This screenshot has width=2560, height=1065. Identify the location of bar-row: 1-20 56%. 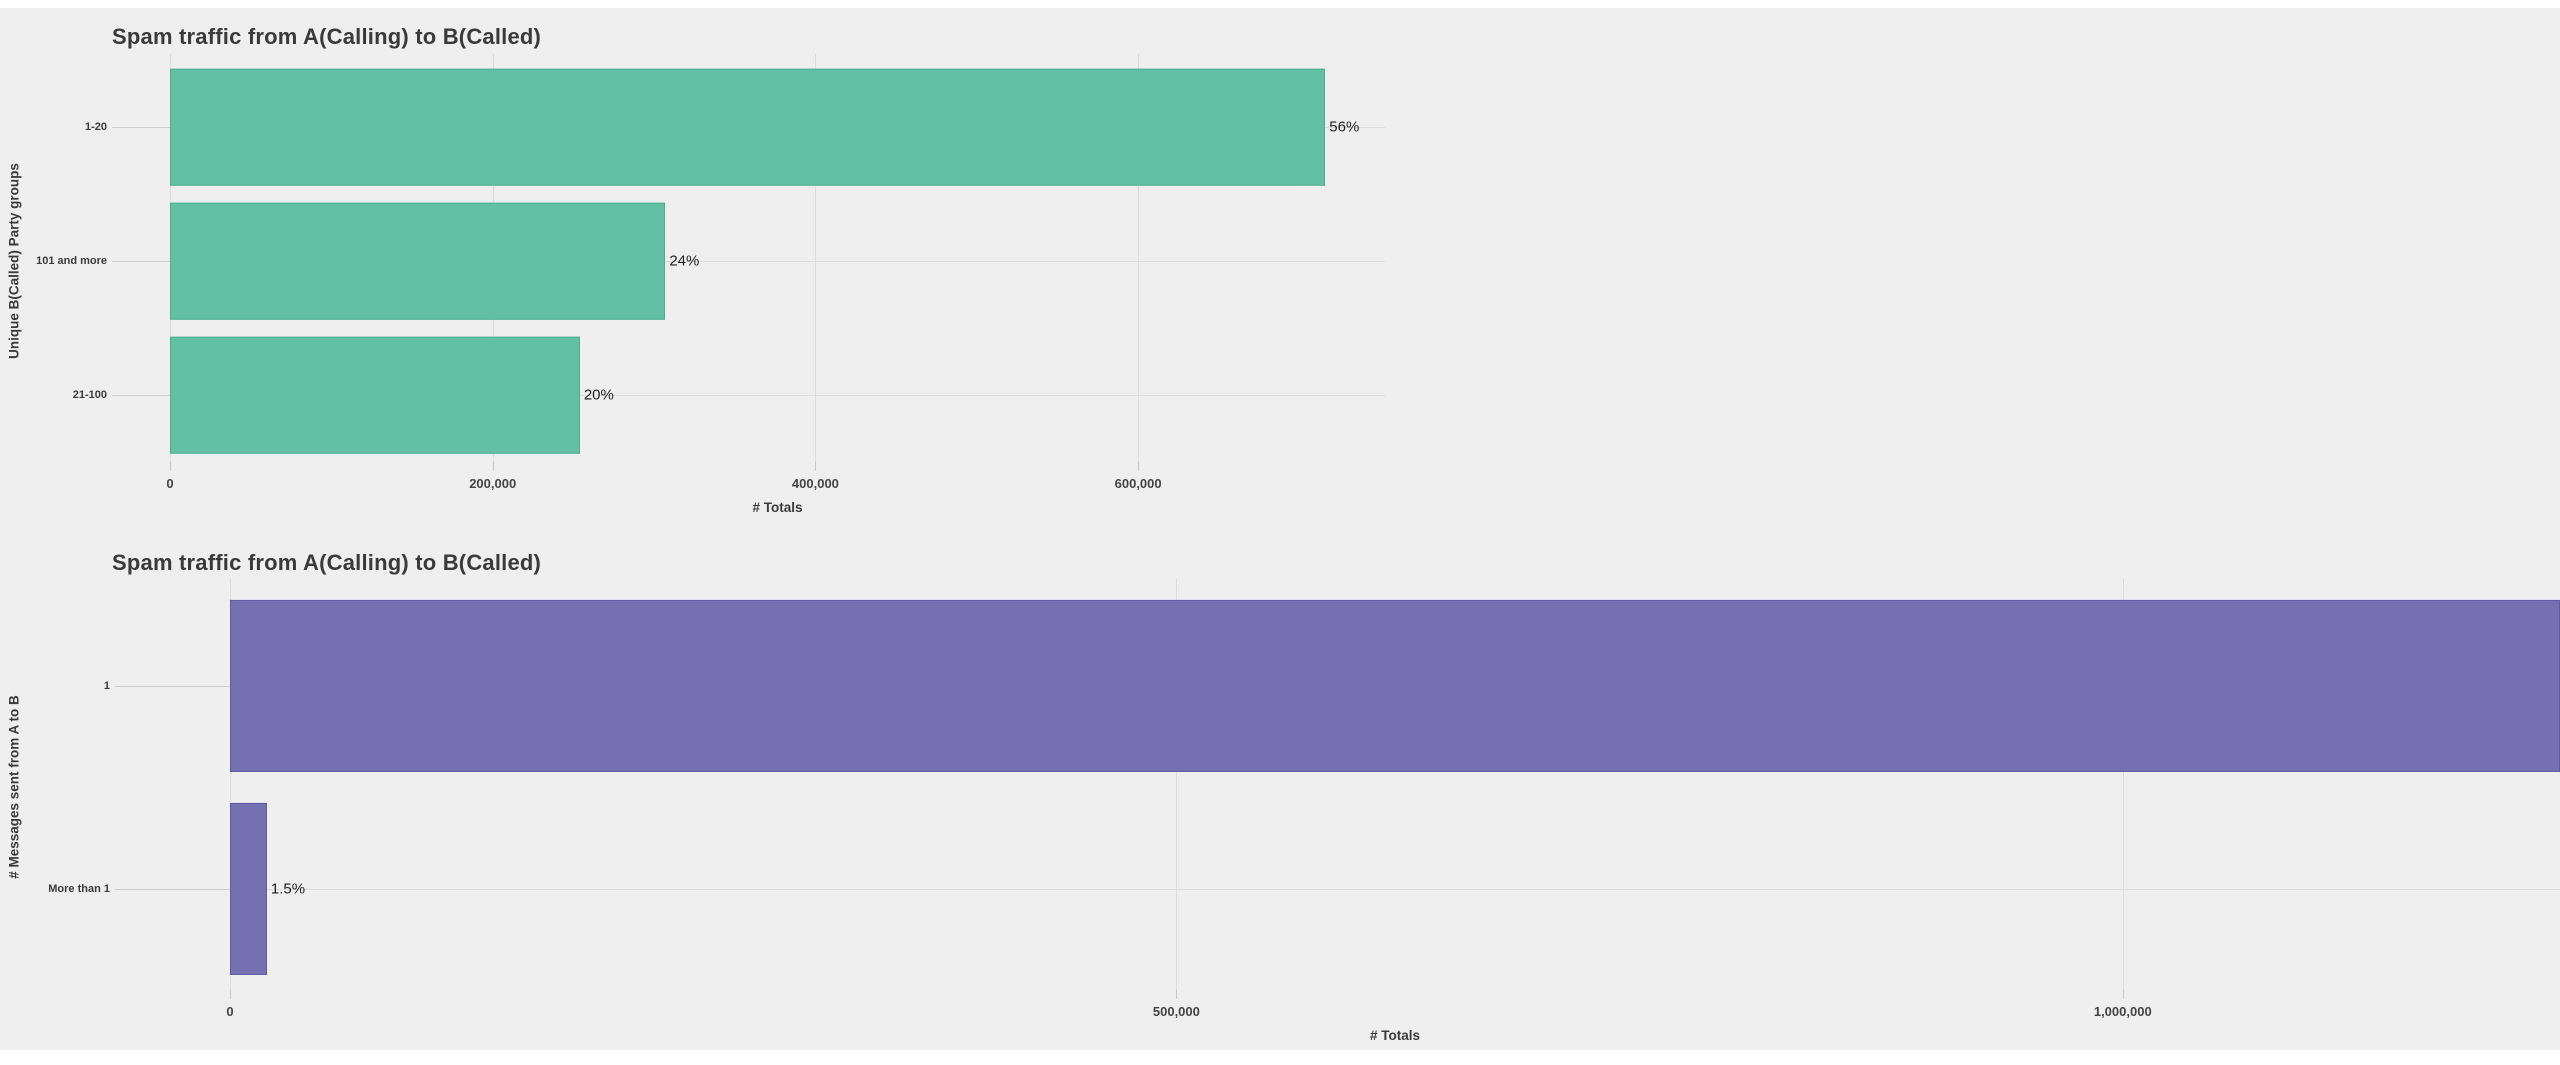
(735, 127).